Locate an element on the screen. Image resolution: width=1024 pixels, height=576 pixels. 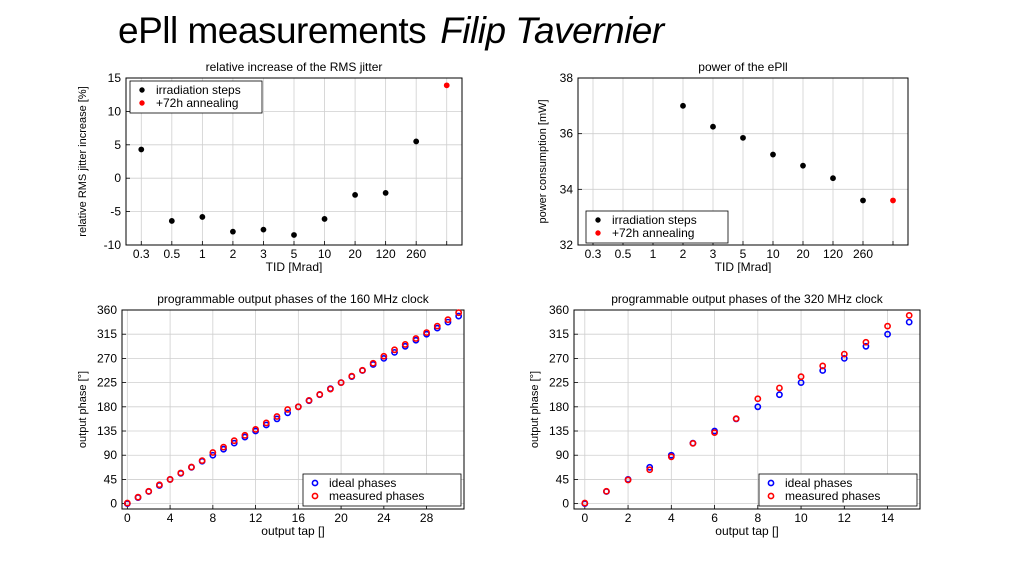
y-axis-label: power consumption [mW] is located at coordinates (543, 161).